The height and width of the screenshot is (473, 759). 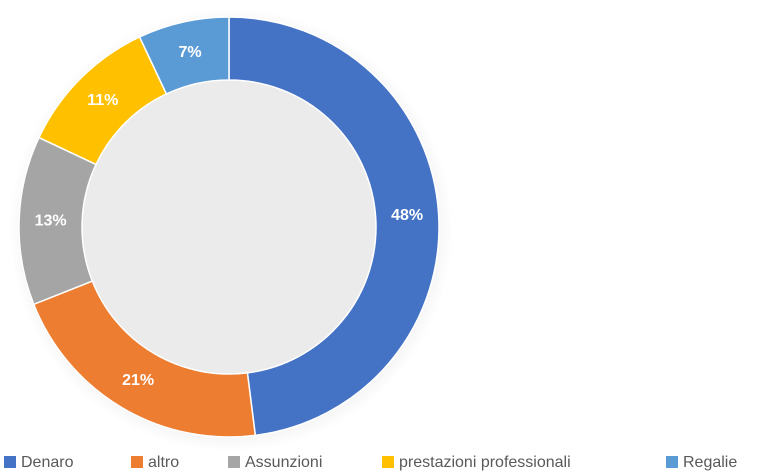 I want to click on data-label: 11%, so click(x=102, y=100).